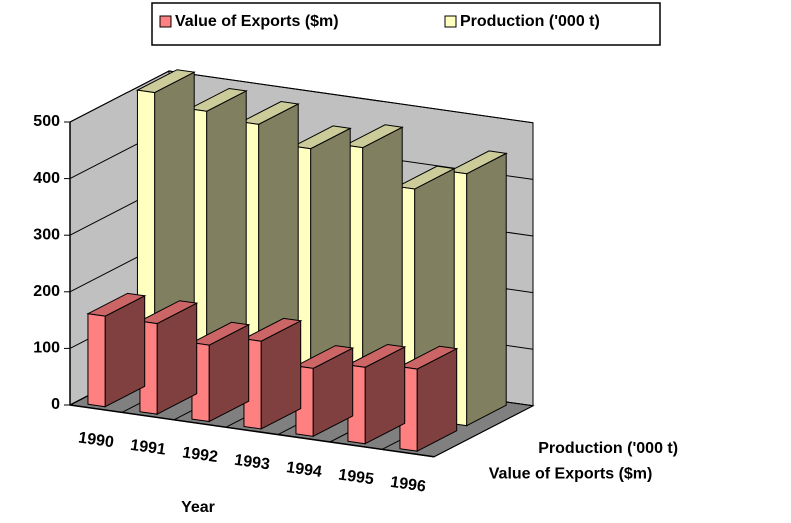 This screenshot has width=791, height=523. I want to click on y-tick-label: 500, so click(46, 121).